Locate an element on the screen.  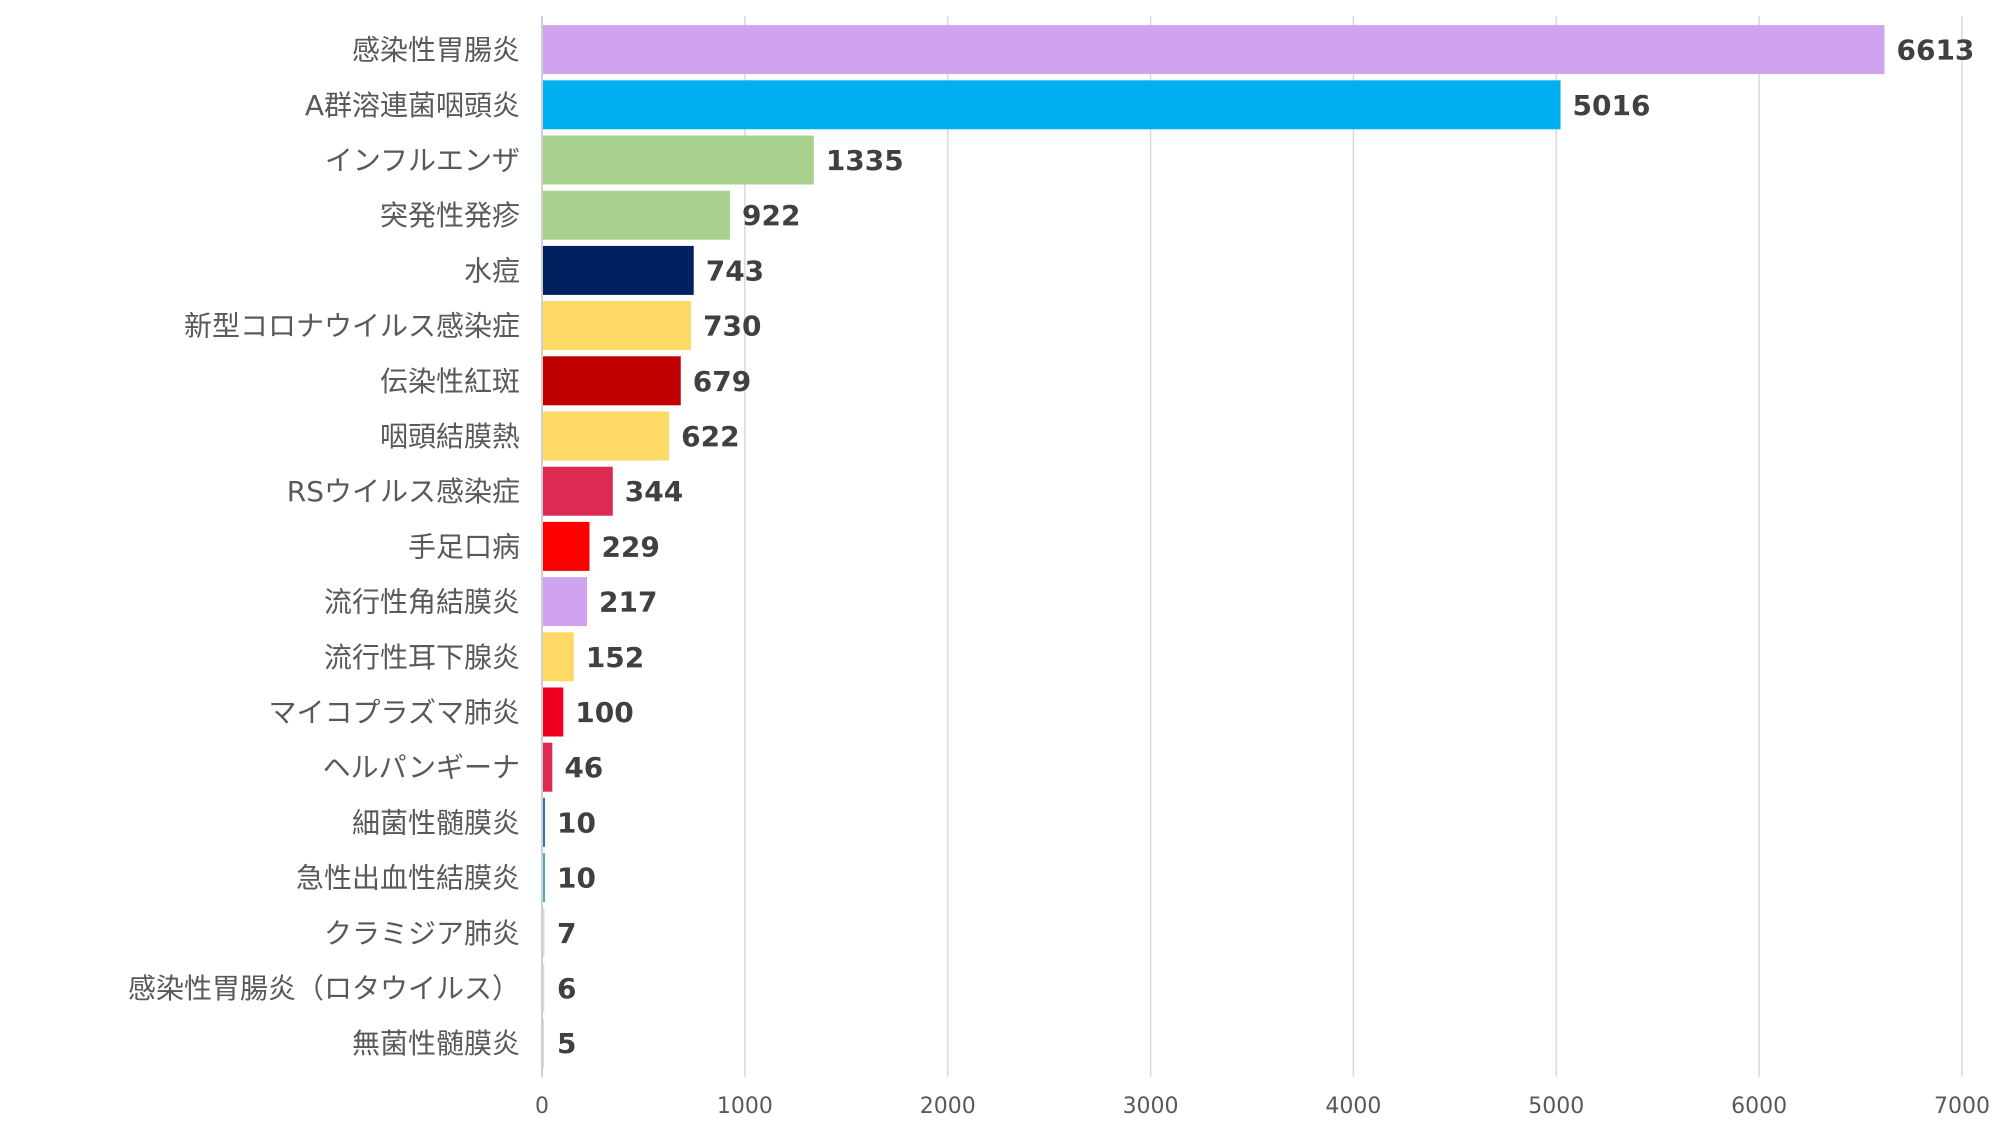
category-label-6: 新型コロナウイルス感染症 is located at coordinates (352, 326).